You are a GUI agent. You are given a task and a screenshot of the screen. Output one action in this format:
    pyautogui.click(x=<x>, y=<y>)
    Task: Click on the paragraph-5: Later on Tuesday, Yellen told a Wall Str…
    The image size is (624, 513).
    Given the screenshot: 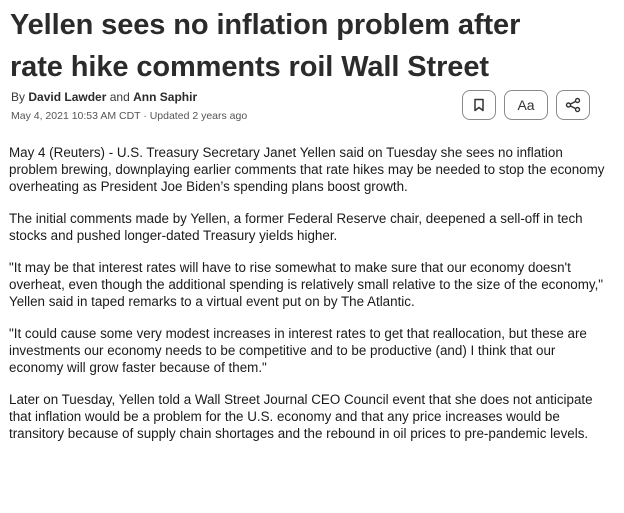 What is the action you would take?
    pyautogui.click(x=301, y=416)
    